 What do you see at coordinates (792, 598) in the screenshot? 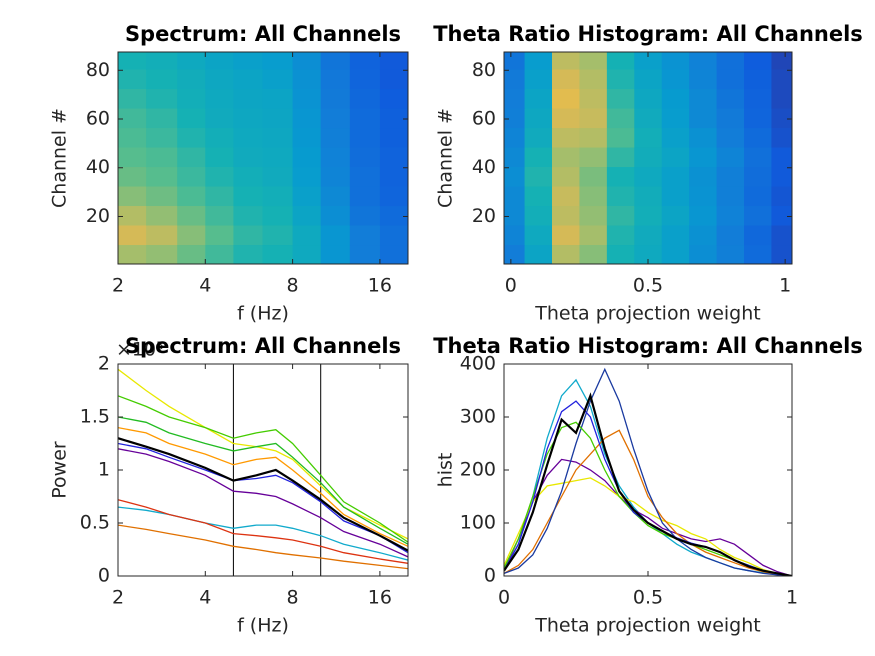
I see `x-tick-label: 1` at bounding box center [792, 598].